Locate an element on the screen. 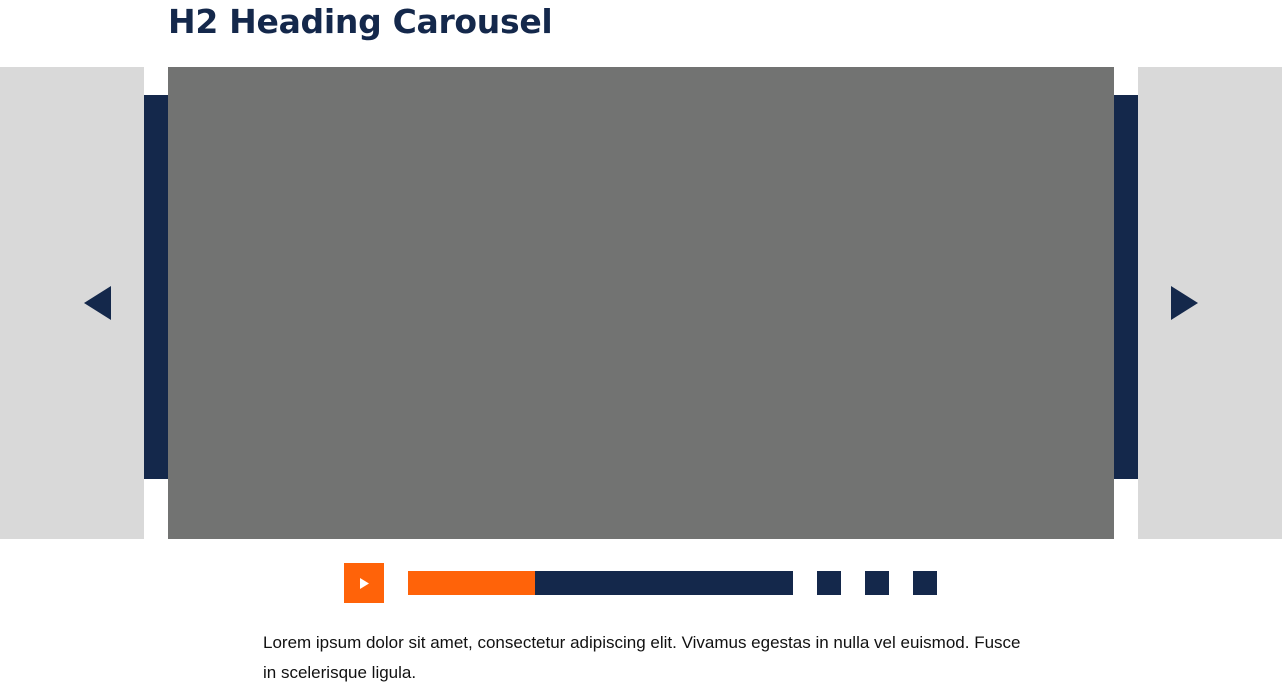 The height and width of the screenshot is (699, 1282). page-title: H2 Heading Carousel is located at coordinates (360, 21).